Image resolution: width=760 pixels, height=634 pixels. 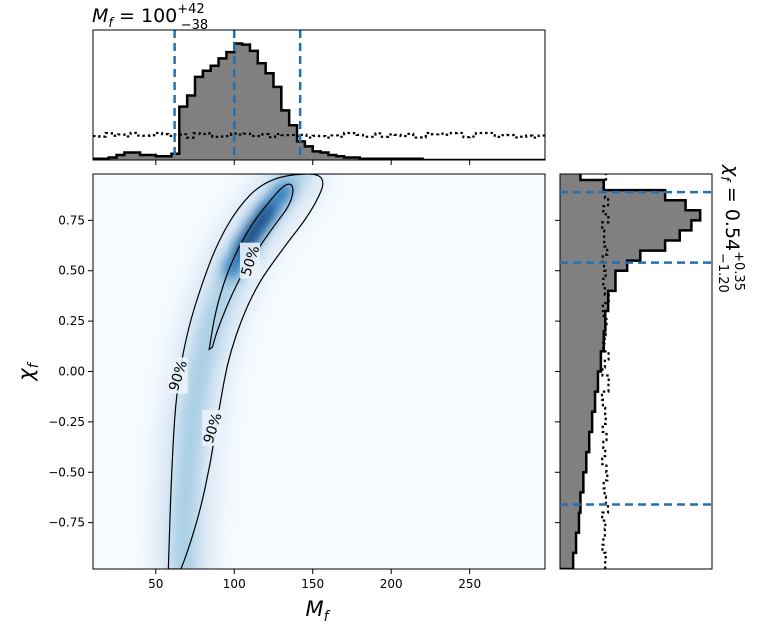 I want to click on top-title: Mf = 100+42 −38, so click(x=150, y=17).